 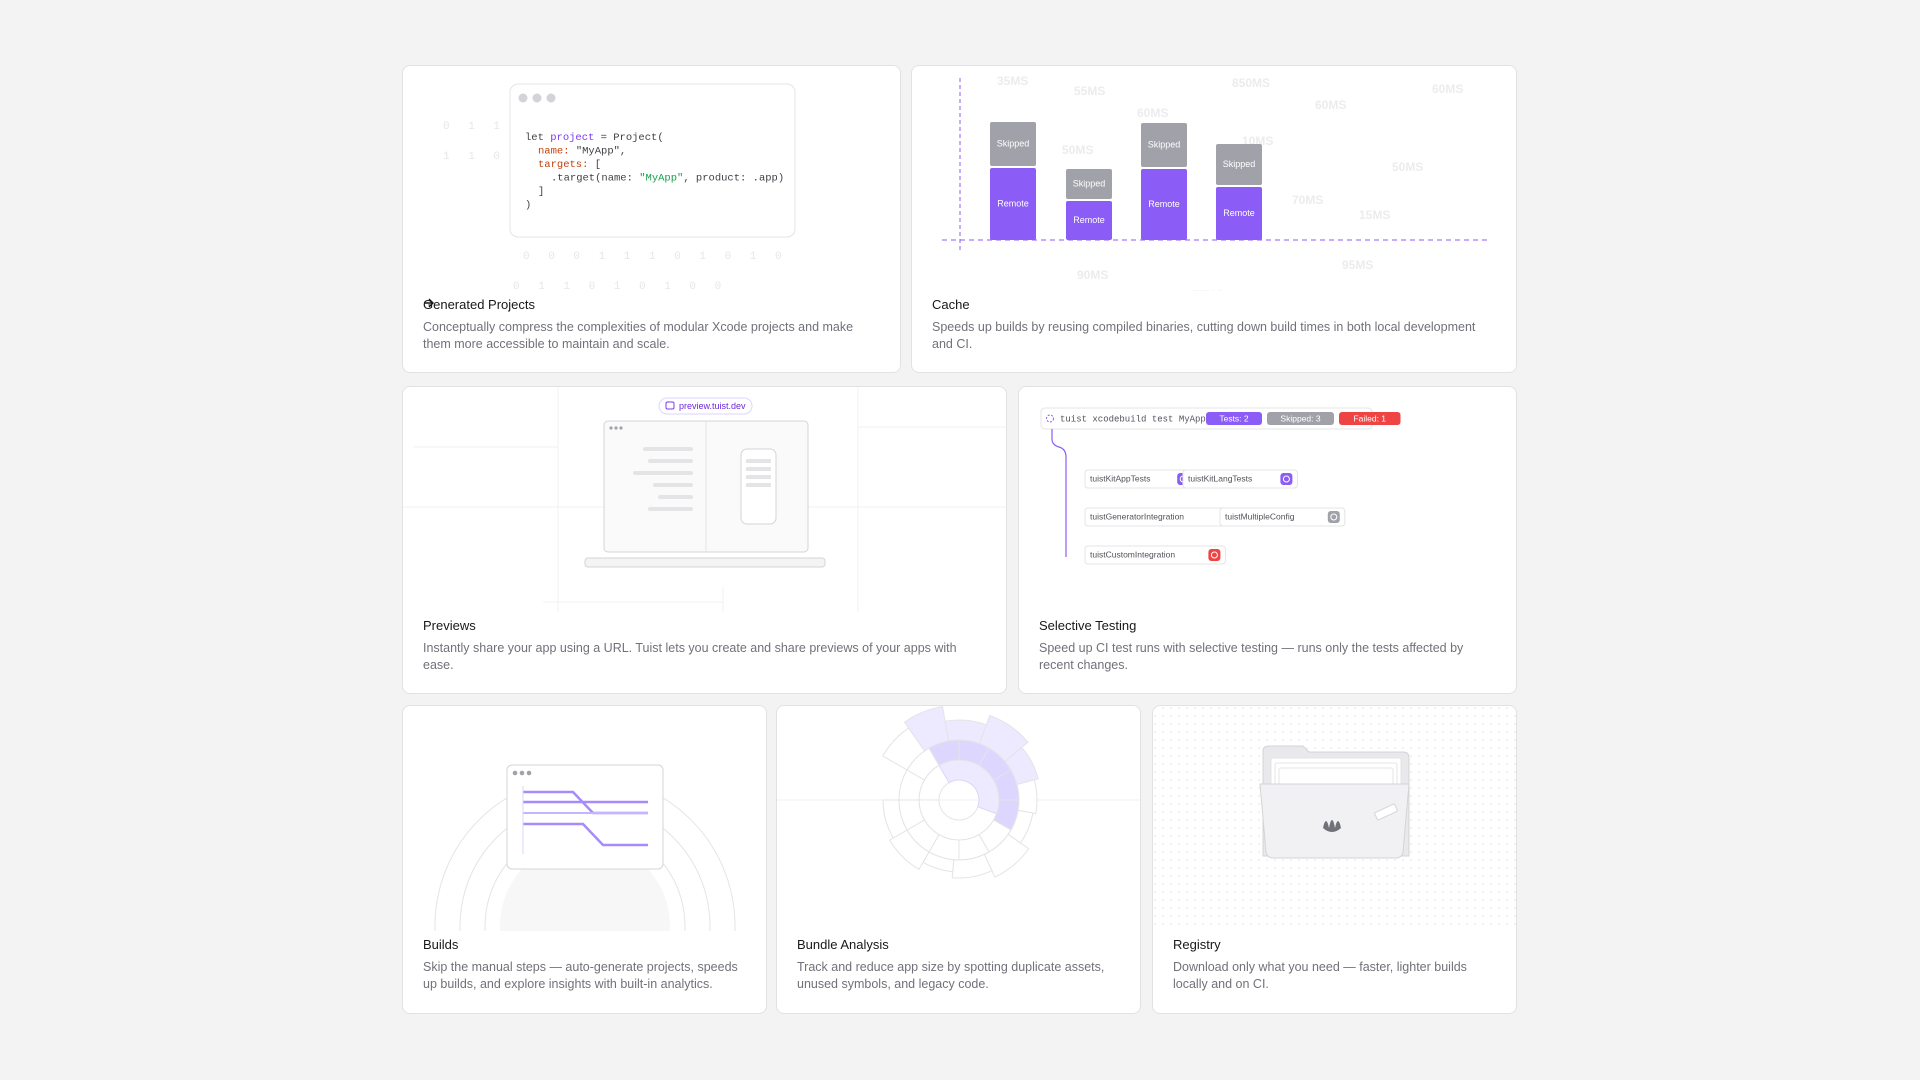 What do you see at coordinates (1120, 478) in the screenshot?
I see `test-name: tuistKitAppTests` at bounding box center [1120, 478].